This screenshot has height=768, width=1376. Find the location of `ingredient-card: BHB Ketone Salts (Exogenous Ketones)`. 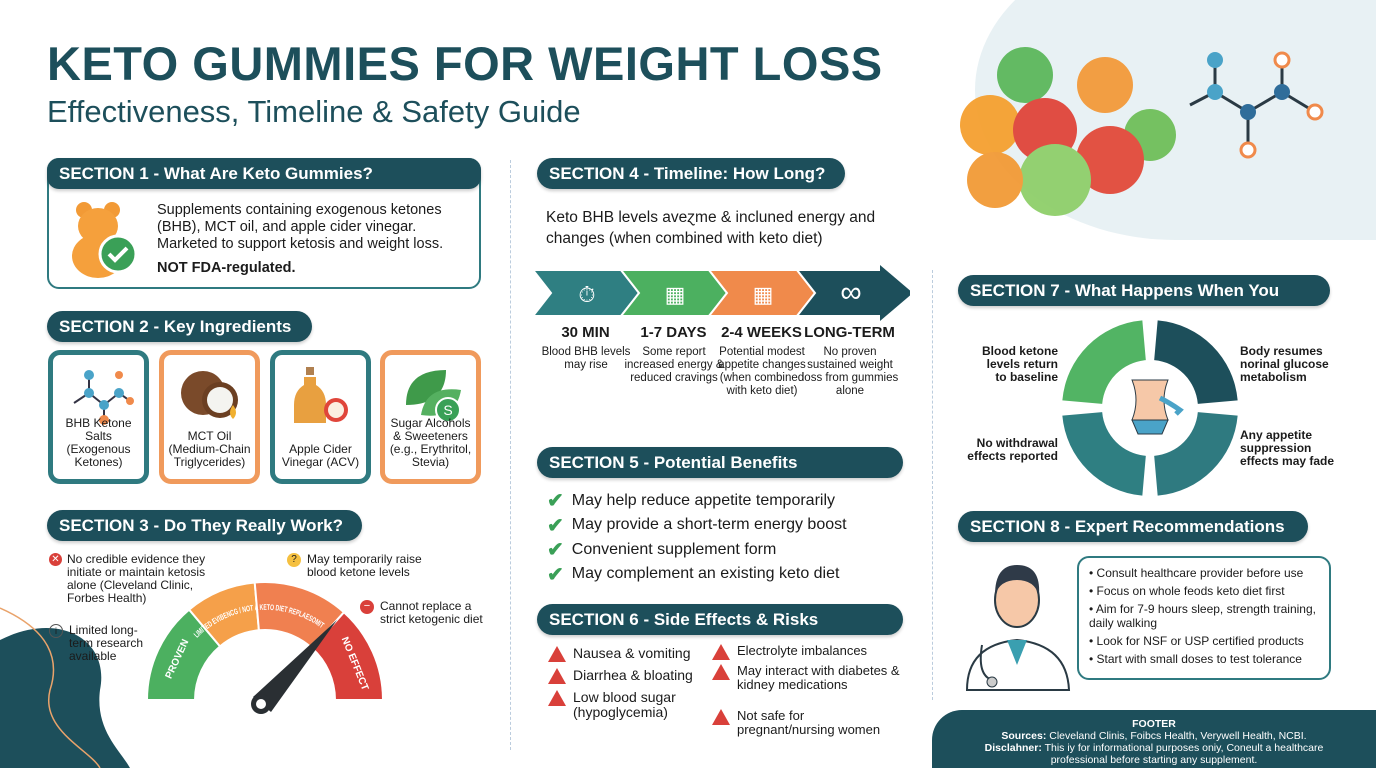

ingredient-card: BHB Ketone Salts (Exogenous Ketones) is located at coordinates (98, 417).